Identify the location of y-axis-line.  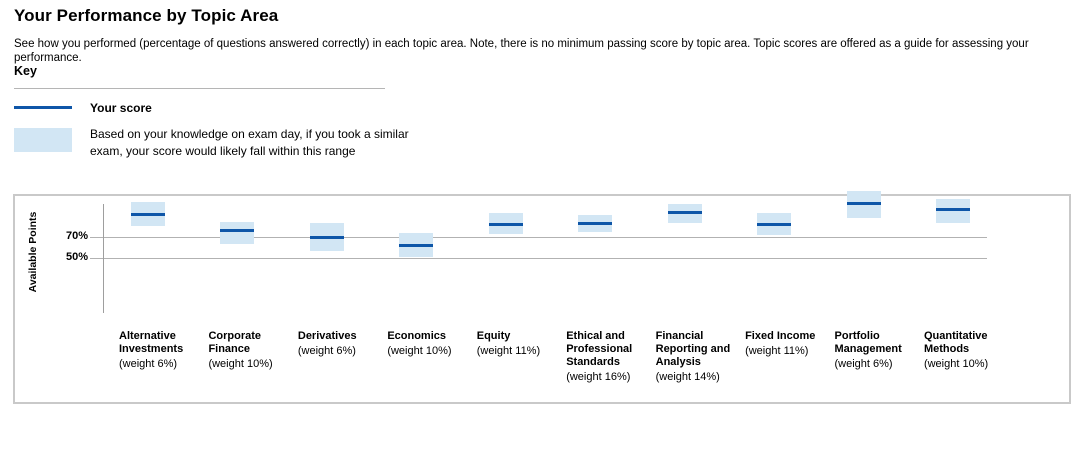
(103, 258).